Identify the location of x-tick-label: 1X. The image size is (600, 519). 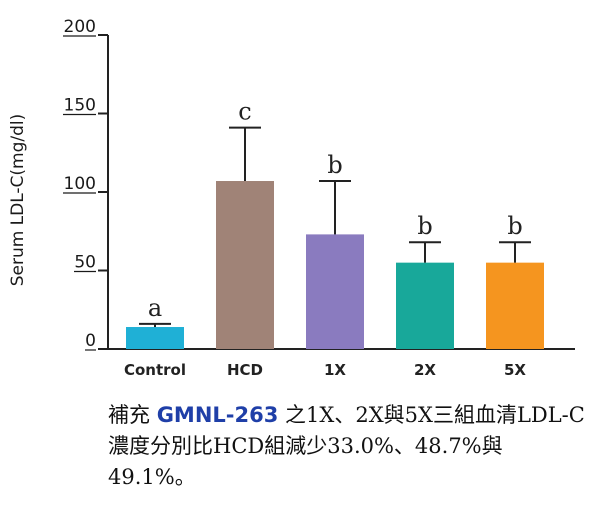
(335, 370).